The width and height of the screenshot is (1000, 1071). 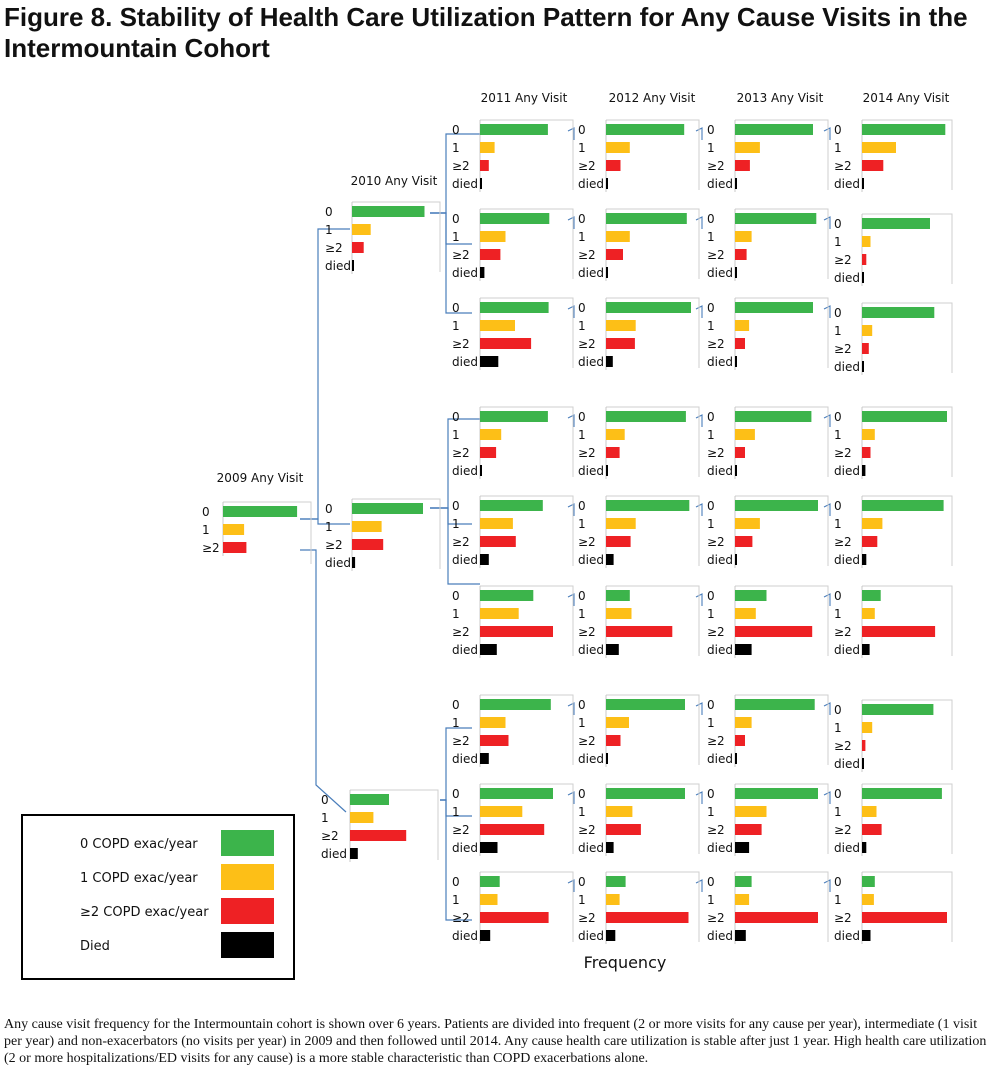 What do you see at coordinates (465, 560) in the screenshot?
I see `category-label-p2011_5-3: died` at bounding box center [465, 560].